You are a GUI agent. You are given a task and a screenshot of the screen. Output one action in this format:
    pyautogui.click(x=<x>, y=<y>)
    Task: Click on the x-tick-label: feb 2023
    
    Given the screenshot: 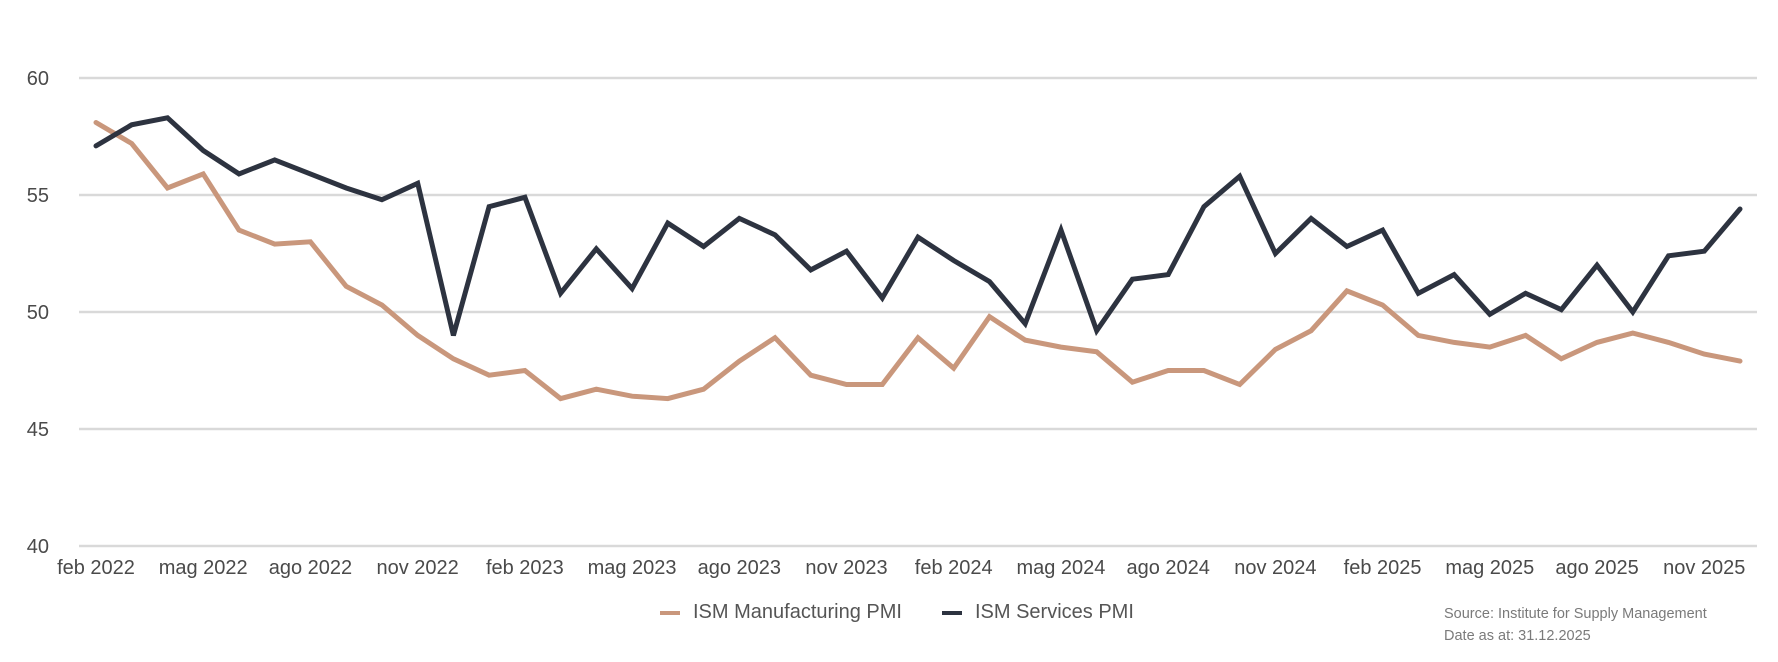 What is the action you would take?
    pyautogui.click(x=525, y=568)
    